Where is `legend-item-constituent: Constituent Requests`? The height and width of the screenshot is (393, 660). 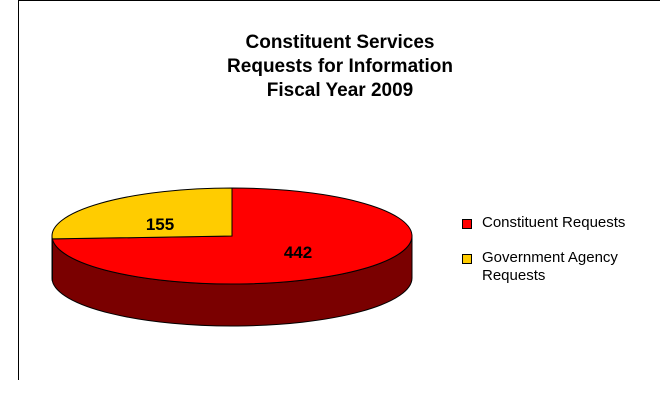
legend-item-constituent: Constituent Requests is located at coordinates (547, 223).